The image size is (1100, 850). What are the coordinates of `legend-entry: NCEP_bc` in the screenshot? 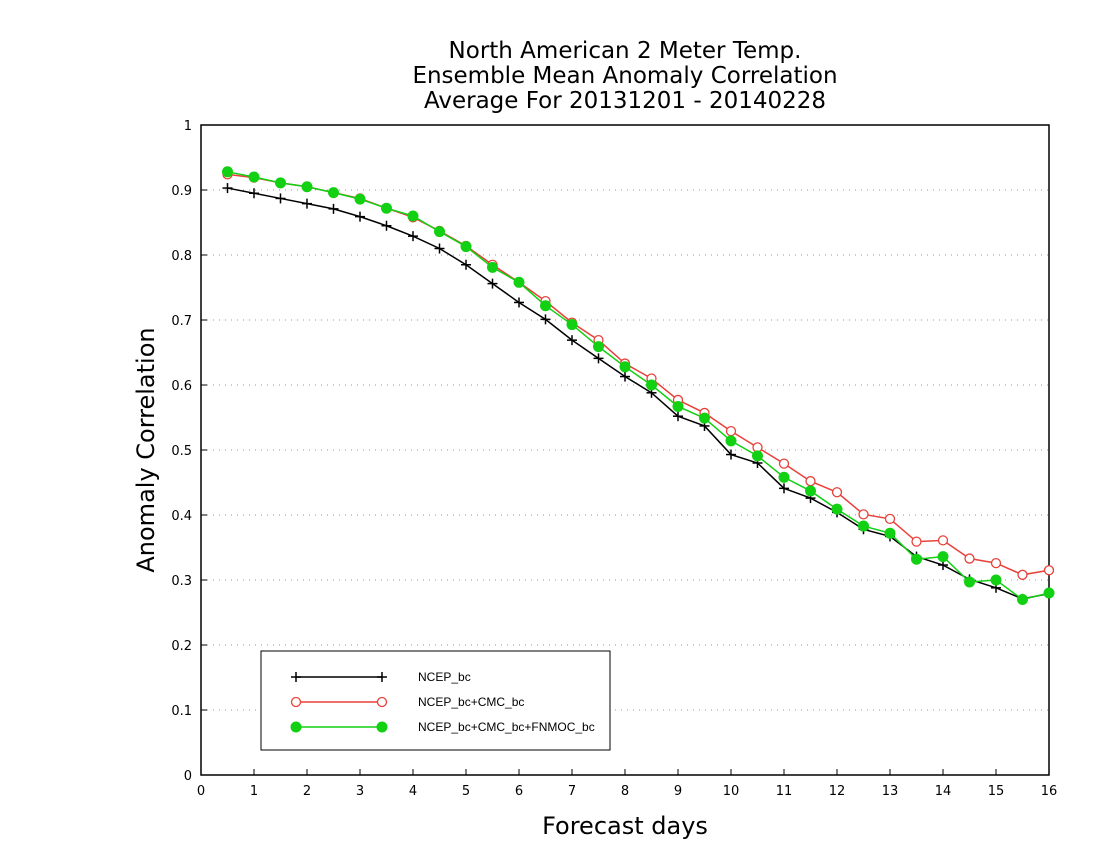 It's located at (381, 677).